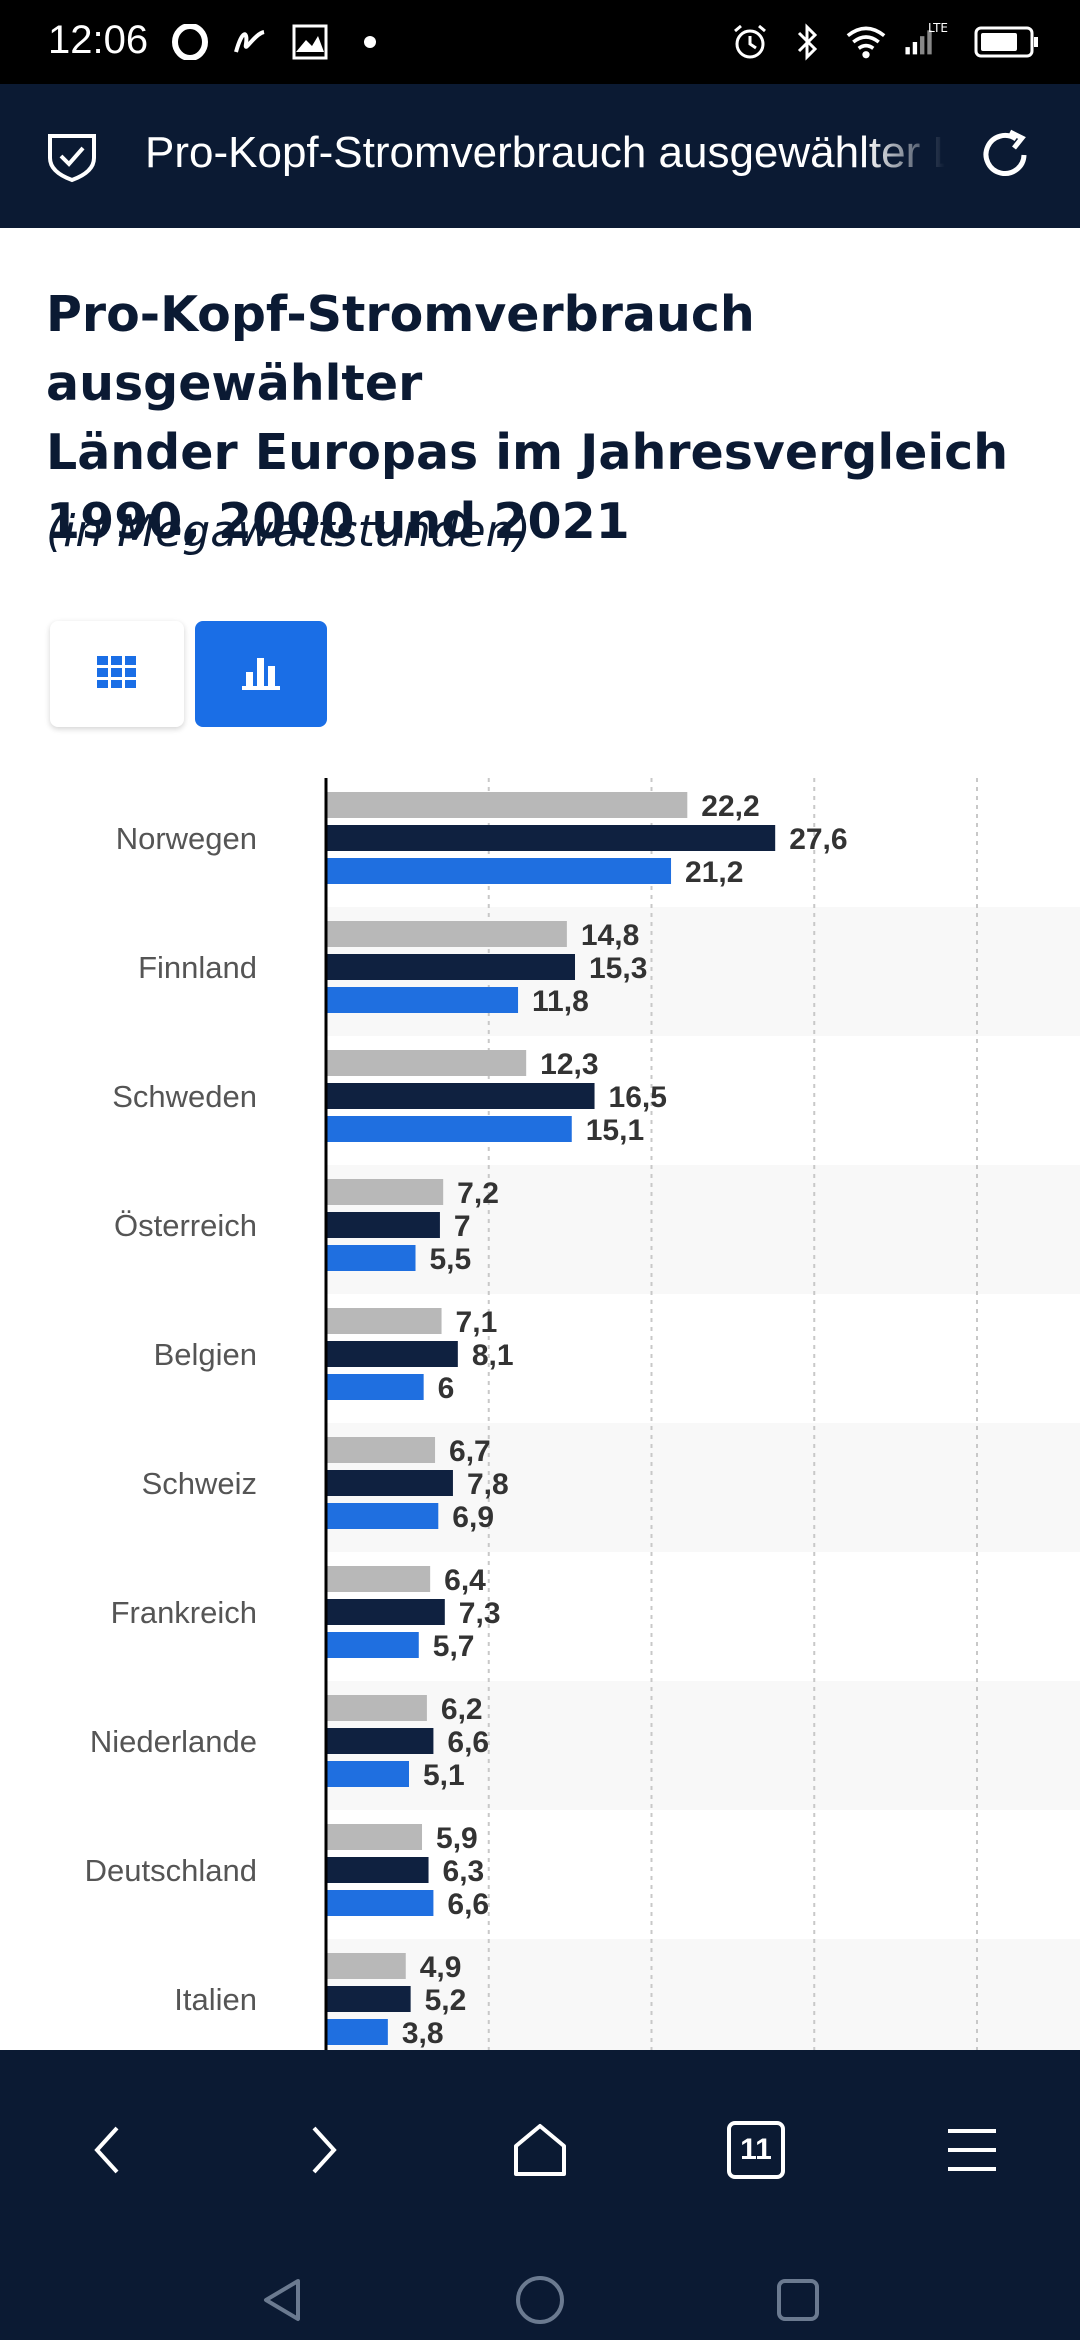  Describe the element at coordinates (610, 935) in the screenshot. I see `data-label: 14,8` at that location.